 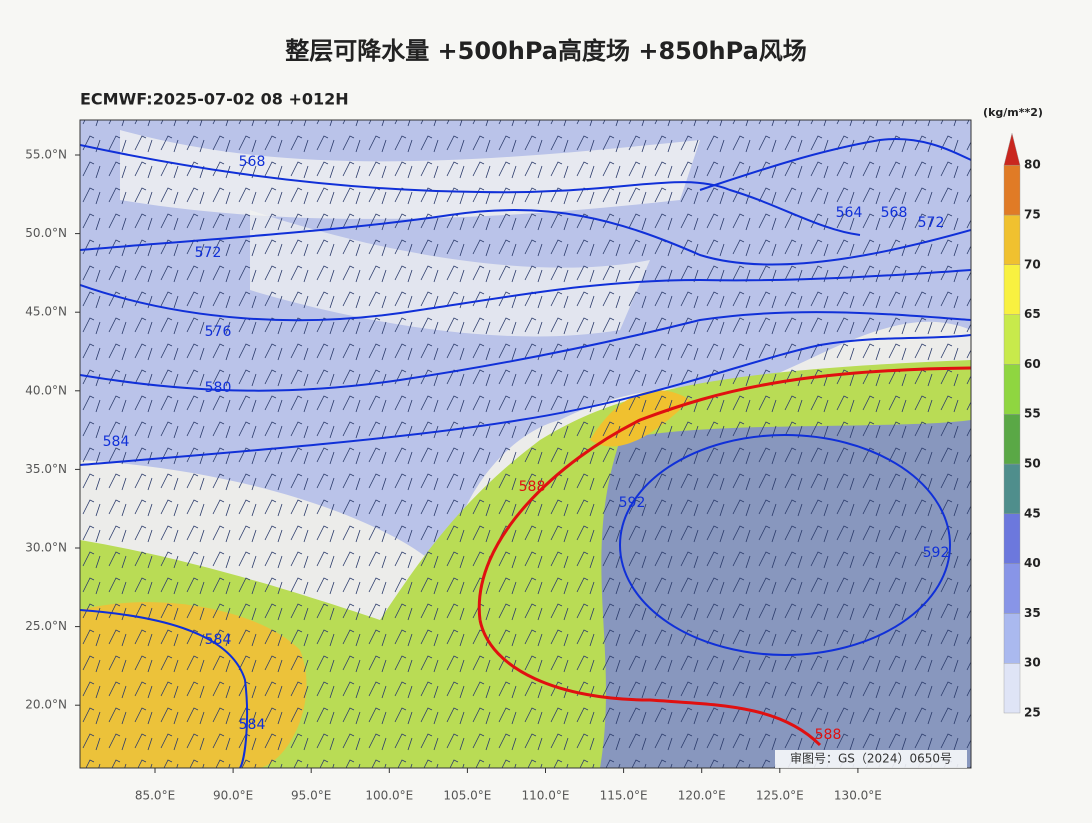 What do you see at coordinates (1022, 426) in the screenshot?
I see `colorbar: 25 30 35 40 45 50 55 60 65 70 75 80` at bounding box center [1022, 426].